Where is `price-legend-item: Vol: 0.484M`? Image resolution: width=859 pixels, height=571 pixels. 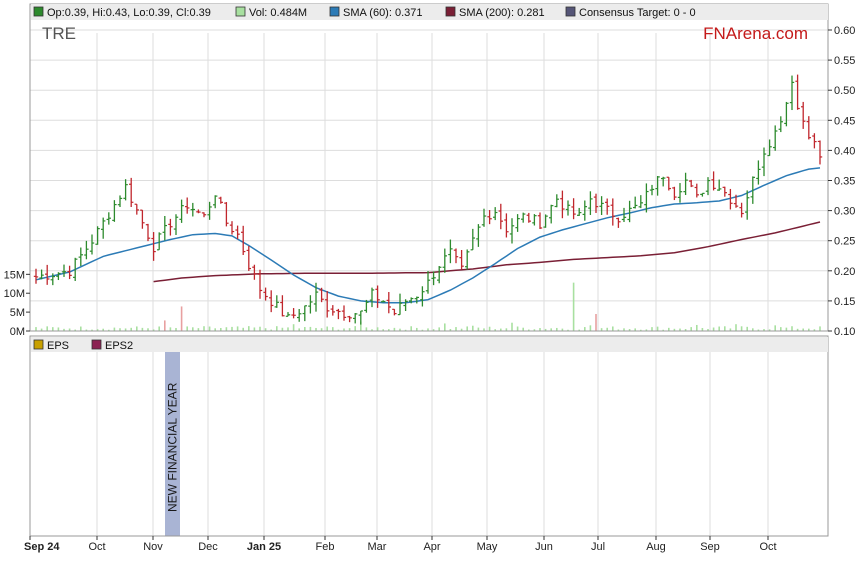 price-legend-item: Vol: 0.484M is located at coordinates (271, 12).